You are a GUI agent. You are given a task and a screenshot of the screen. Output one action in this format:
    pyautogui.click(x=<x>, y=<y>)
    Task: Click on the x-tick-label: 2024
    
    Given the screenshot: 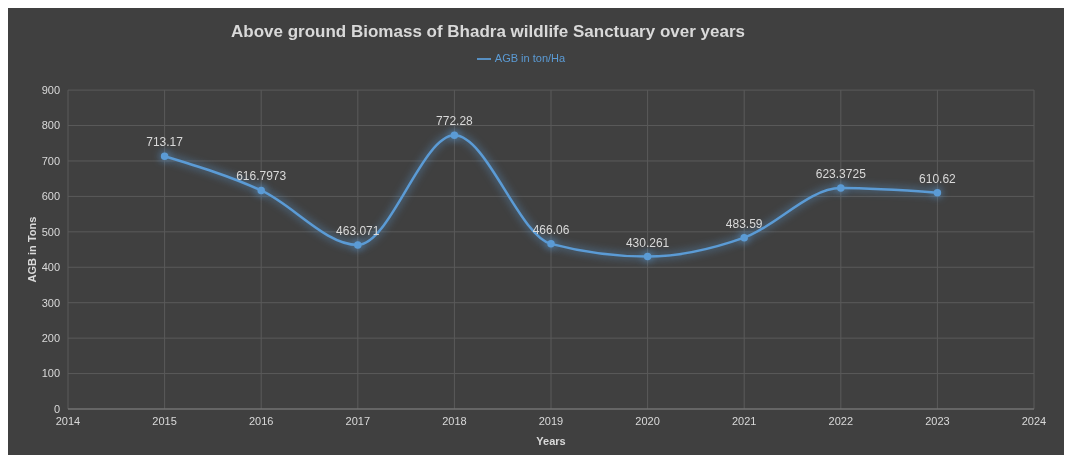 What is the action you would take?
    pyautogui.click(x=1034, y=420)
    